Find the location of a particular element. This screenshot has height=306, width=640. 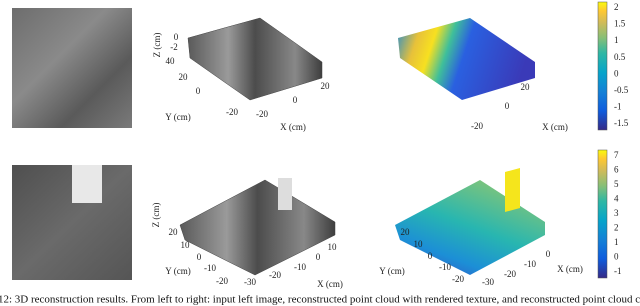

colorbar-tick-label: 4 is located at coordinates (616, 199).